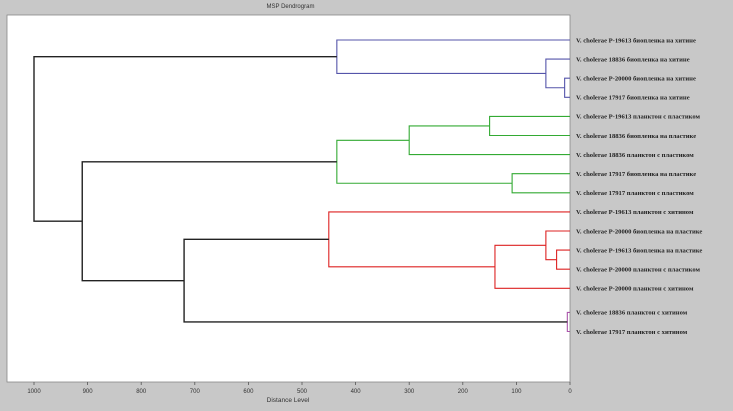 Image resolution: width=733 pixels, height=411 pixels. I want to click on leaf-label: V. cholerae P-19613 планктон с хитином, so click(635, 212).